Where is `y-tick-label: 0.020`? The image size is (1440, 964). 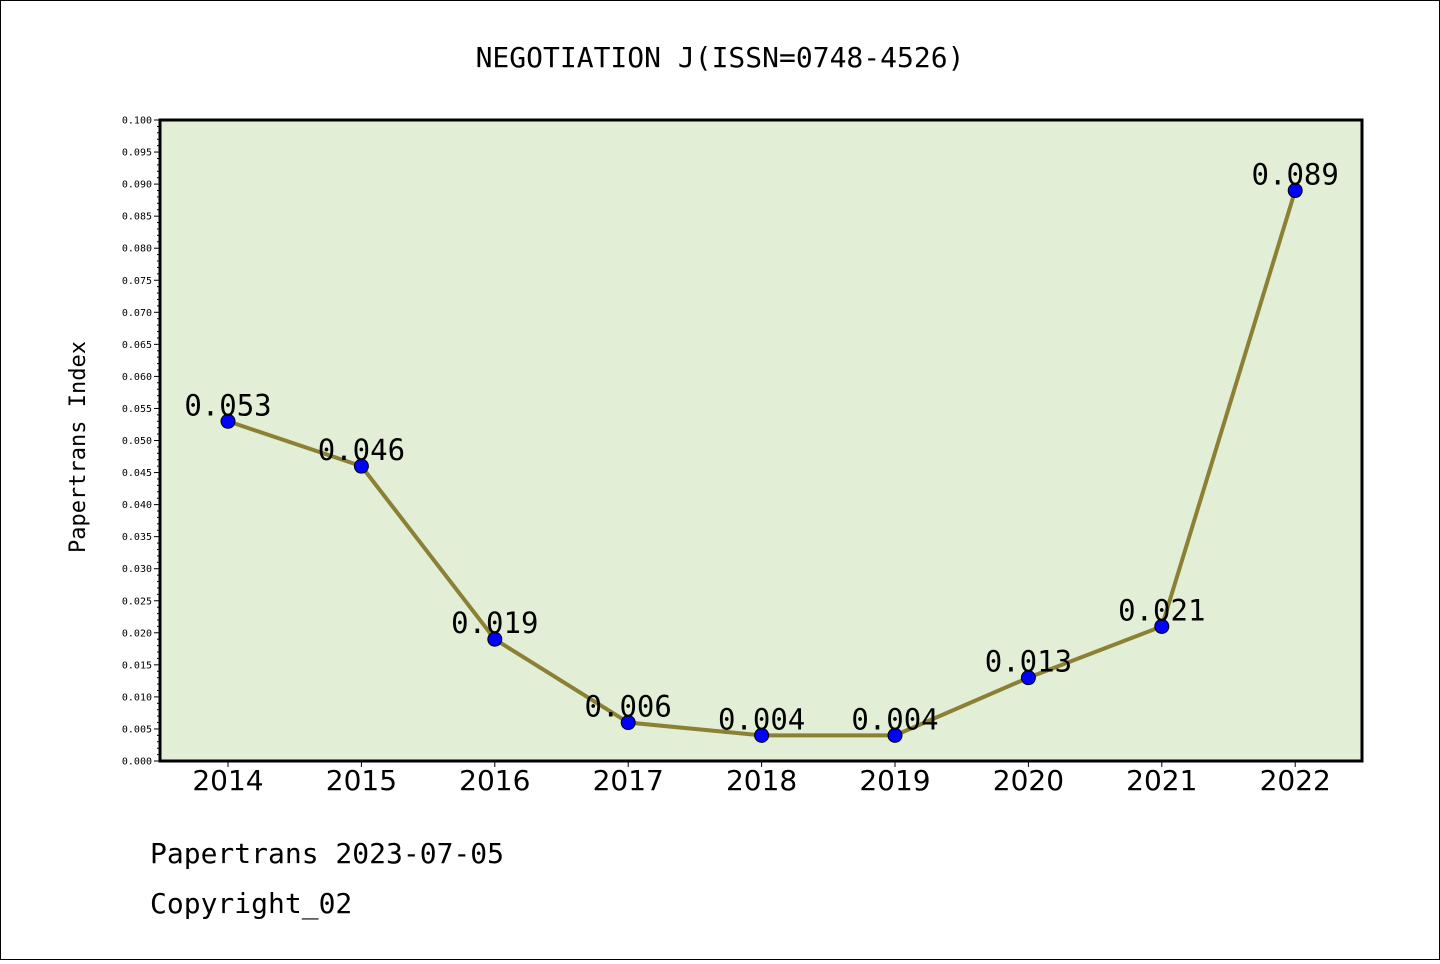
y-tick-label: 0.020 is located at coordinates (137, 633).